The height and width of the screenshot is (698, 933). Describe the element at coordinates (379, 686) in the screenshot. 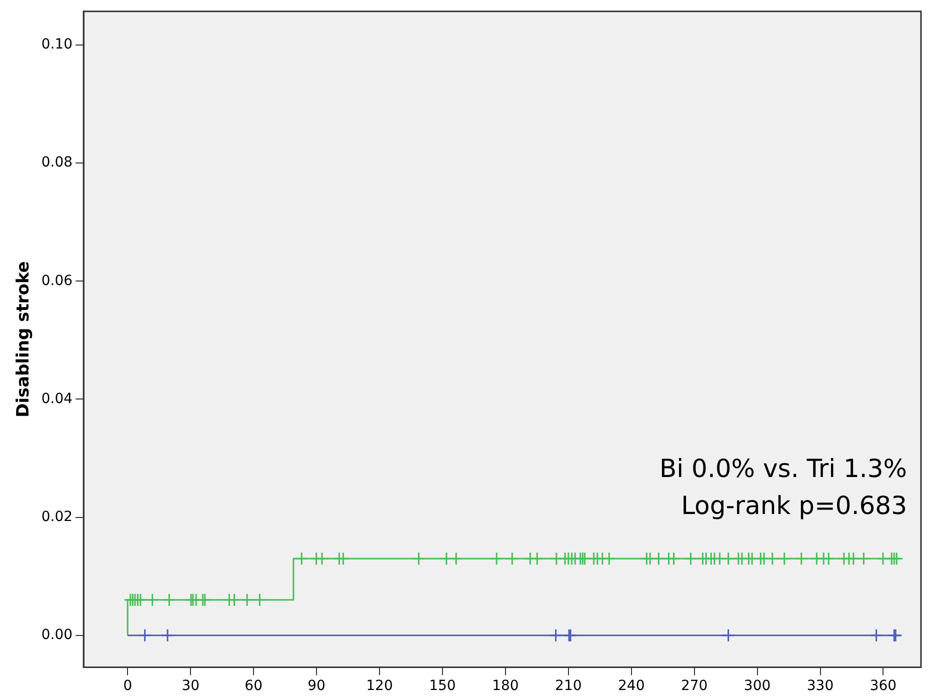

I see `x-tick-label: 120` at that location.